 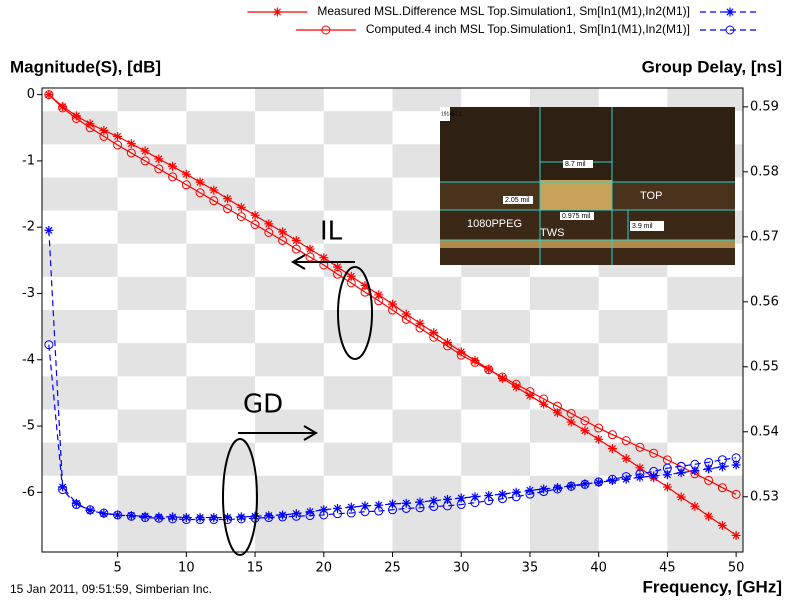 I want to click on y2-axis-title: Group Delay, [ns], so click(x=712, y=66).